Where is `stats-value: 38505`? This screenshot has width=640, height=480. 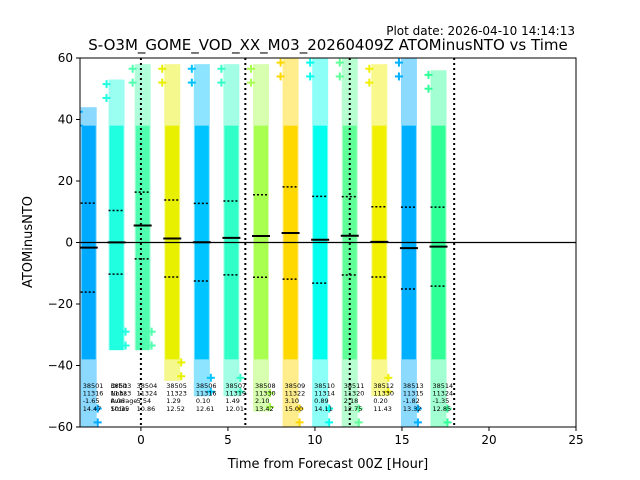
stats-value: 38505 is located at coordinates (176, 386).